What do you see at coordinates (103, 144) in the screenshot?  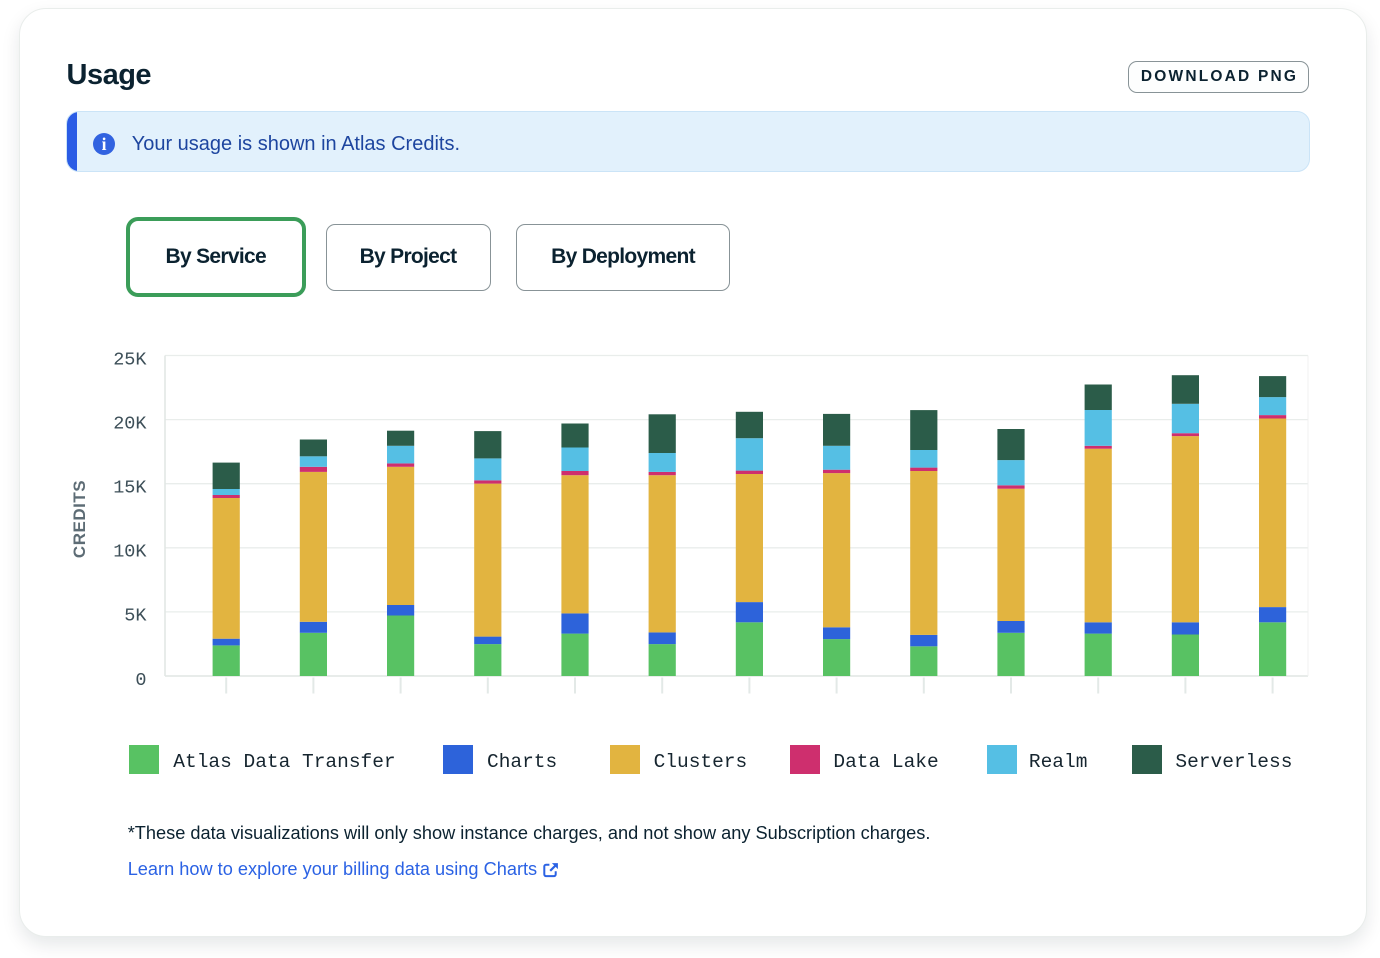 I see `svg-text: i` at bounding box center [103, 144].